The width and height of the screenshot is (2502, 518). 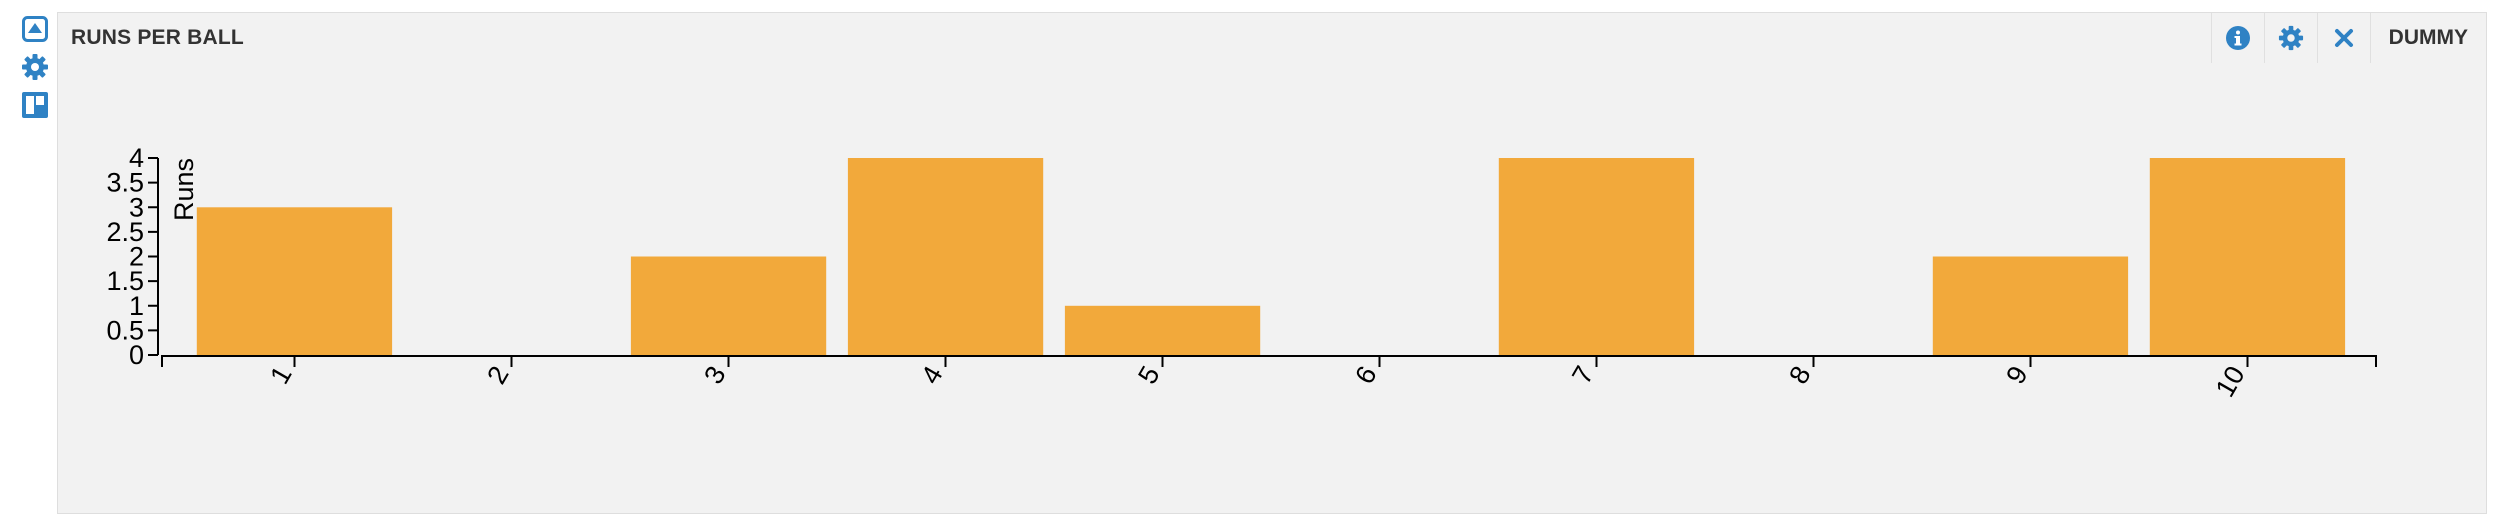 What do you see at coordinates (125, 330) in the screenshot?
I see `y-tick-label: 0.5` at bounding box center [125, 330].